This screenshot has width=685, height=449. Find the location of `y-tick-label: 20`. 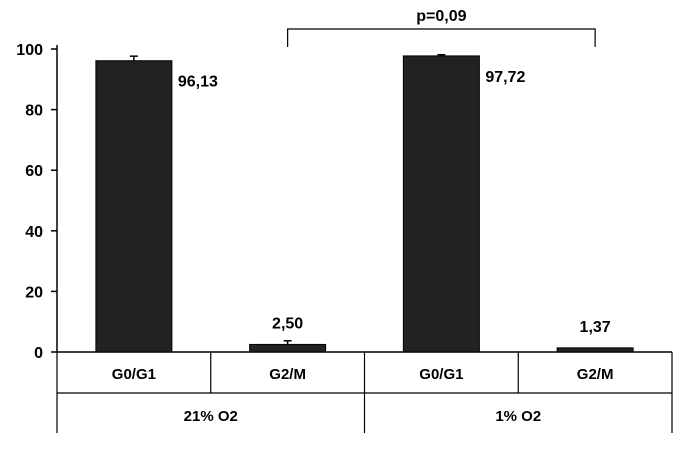

y-tick-label: 20 is located at coordinates (34, 292).